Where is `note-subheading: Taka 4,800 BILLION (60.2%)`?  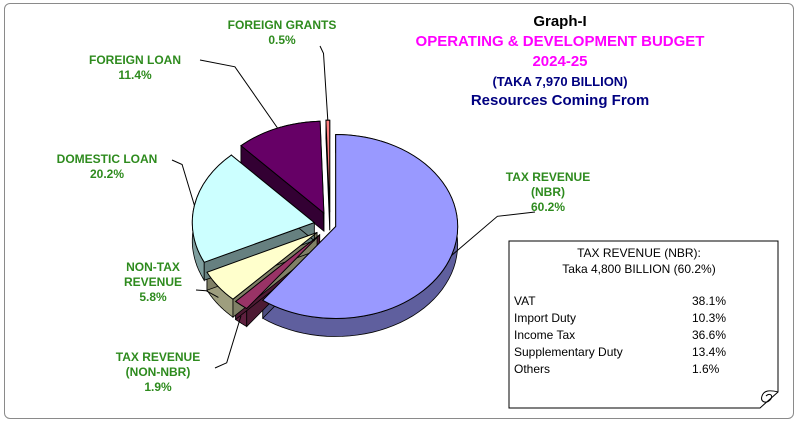 note-subheading: Taka 4,800 BILLION (60.2%) is located at coordinates (639, 269).